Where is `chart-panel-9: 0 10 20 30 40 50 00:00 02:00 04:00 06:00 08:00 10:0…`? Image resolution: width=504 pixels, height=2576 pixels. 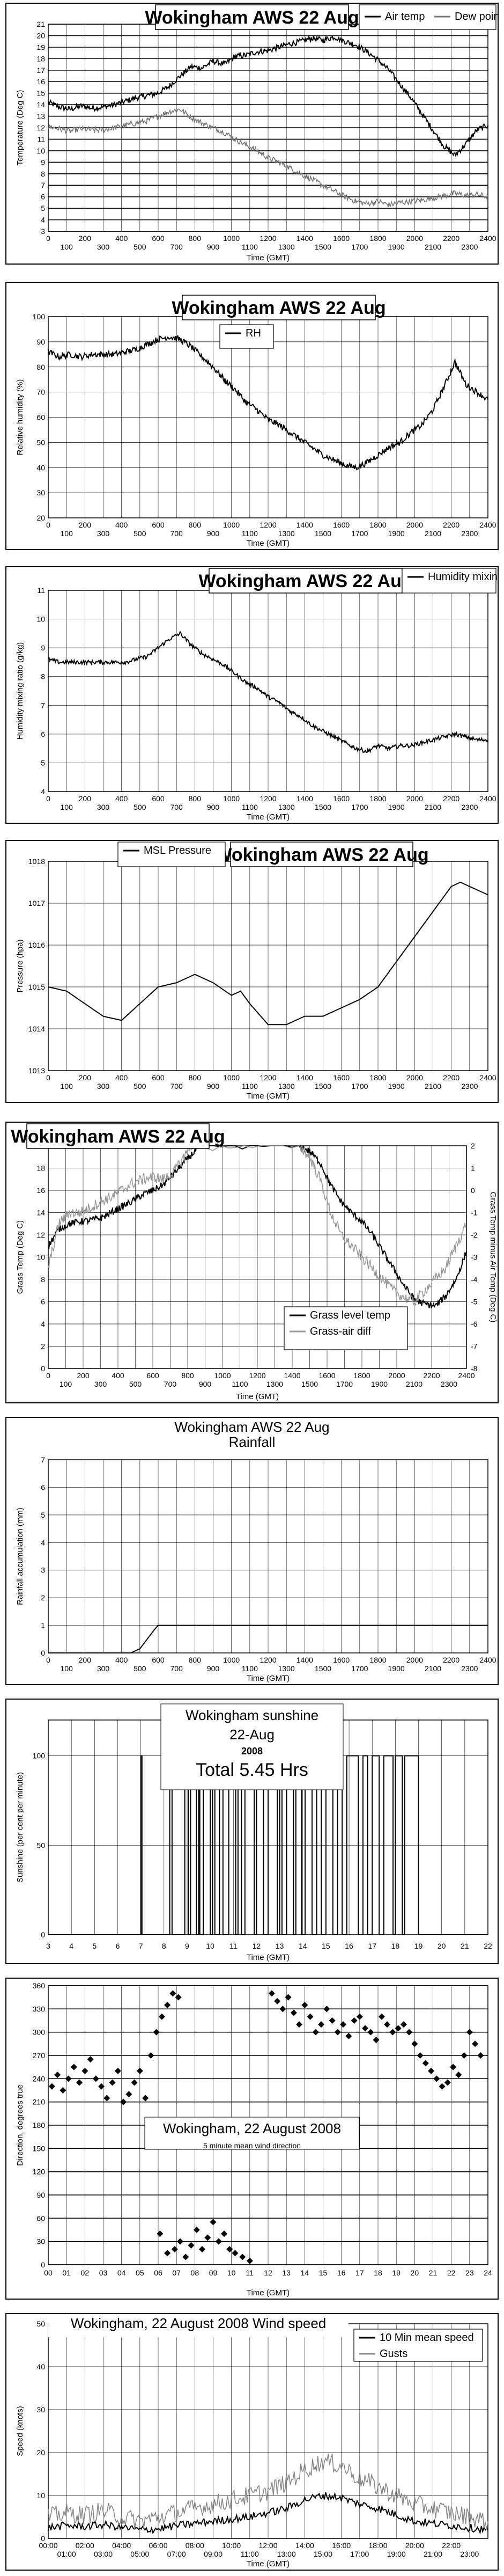
chart-panel-9: 0 10 20 30 40 50 00:00 02:00 04:00 06:00 08:00 10:0… is located at coordinates (252, 2442).